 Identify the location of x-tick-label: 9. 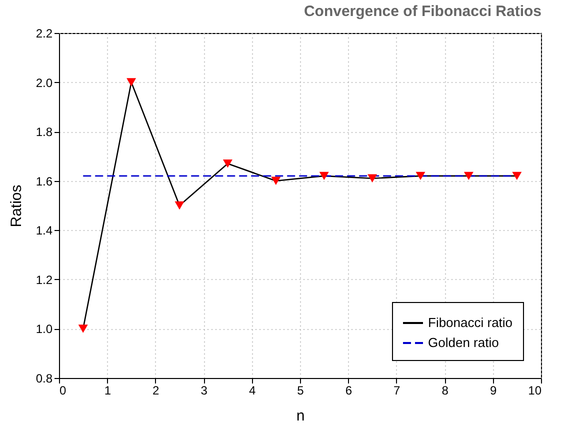
(493, 391).